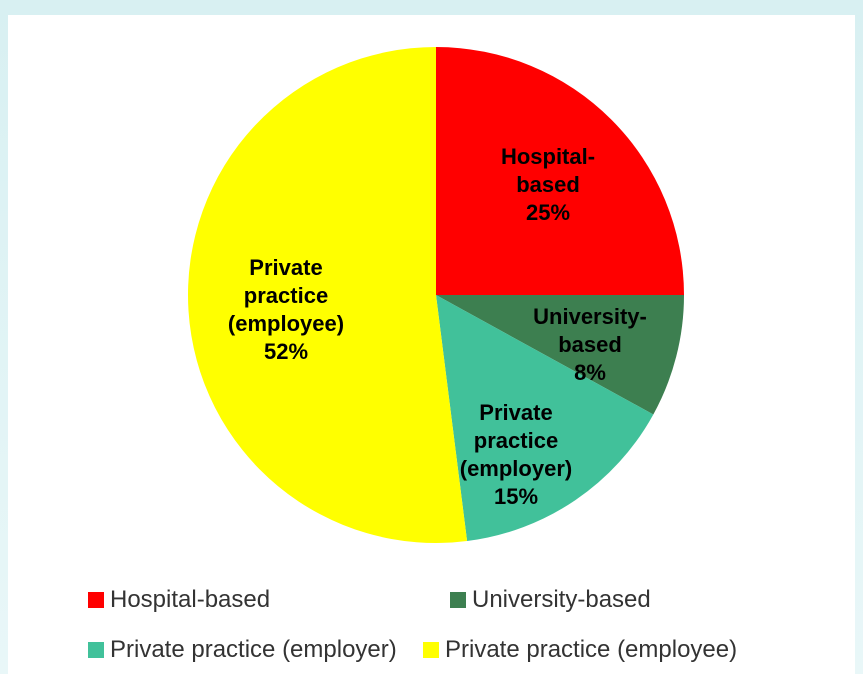  I want to click on slice-label: Hospital-based 25%, so click(548, 185).